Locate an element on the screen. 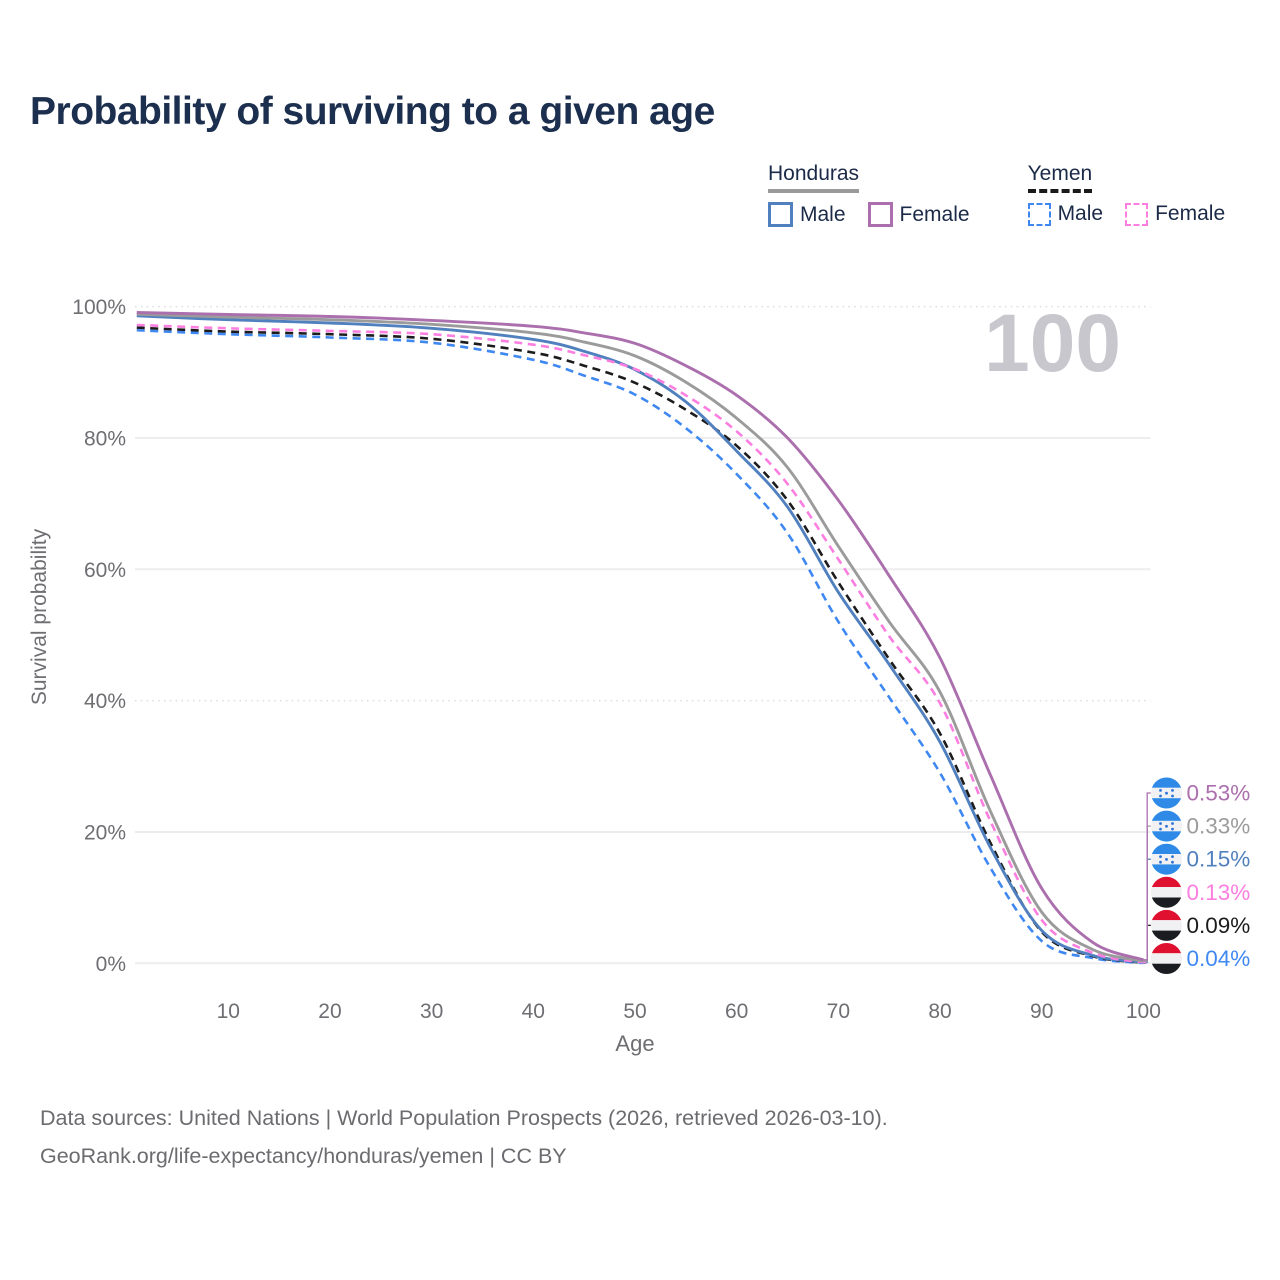 This screenshot has height=1280, width=1280. honduras-male-swatch-icon is located at coordinates (780, 214).